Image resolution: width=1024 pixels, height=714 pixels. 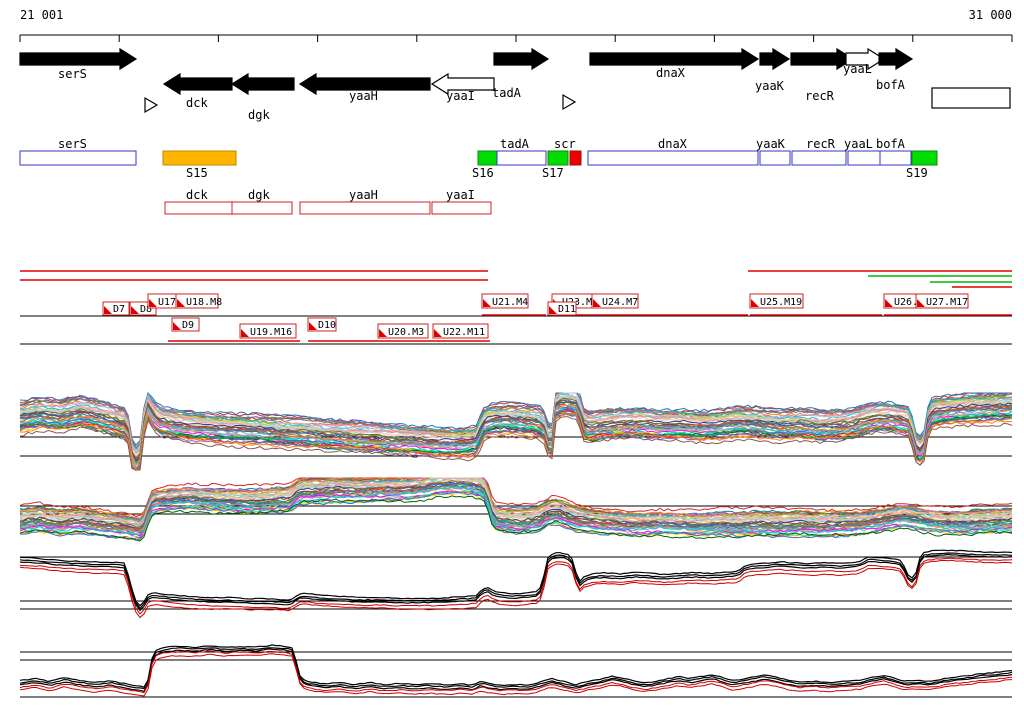 What do you see at coordinates (615, 301) in the screenshot?
I see `segment-box-U24.M7` at bounding box center [615, 301].